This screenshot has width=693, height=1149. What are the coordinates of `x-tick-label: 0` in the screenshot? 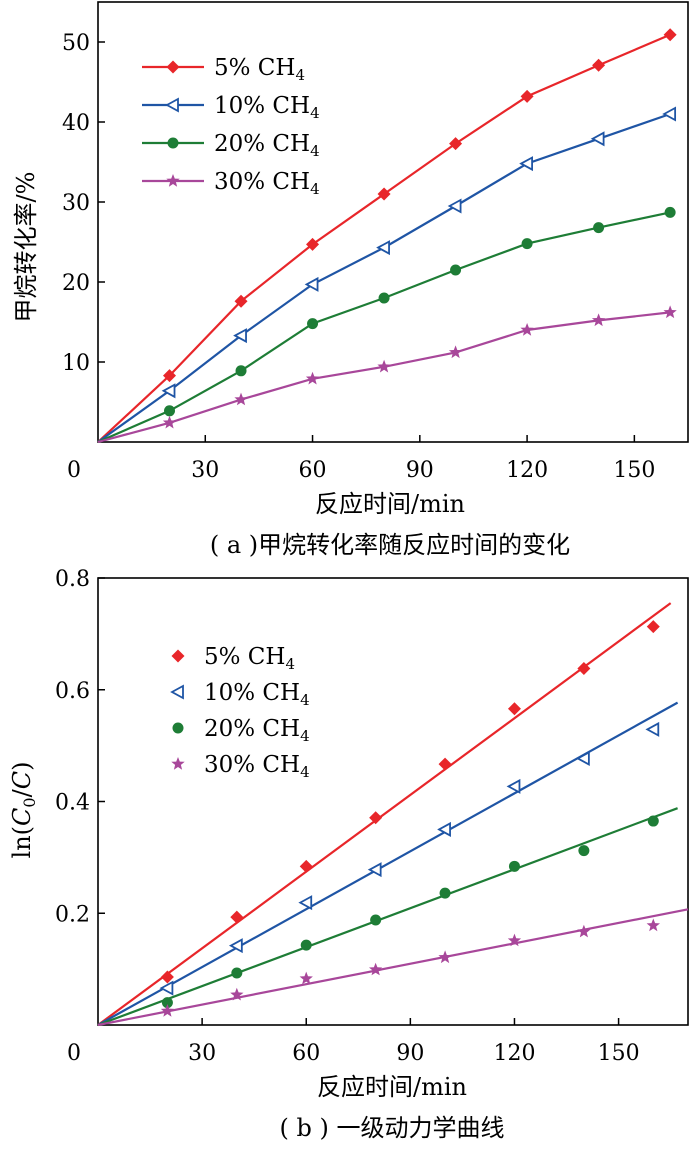 It's located at (74, 1053).